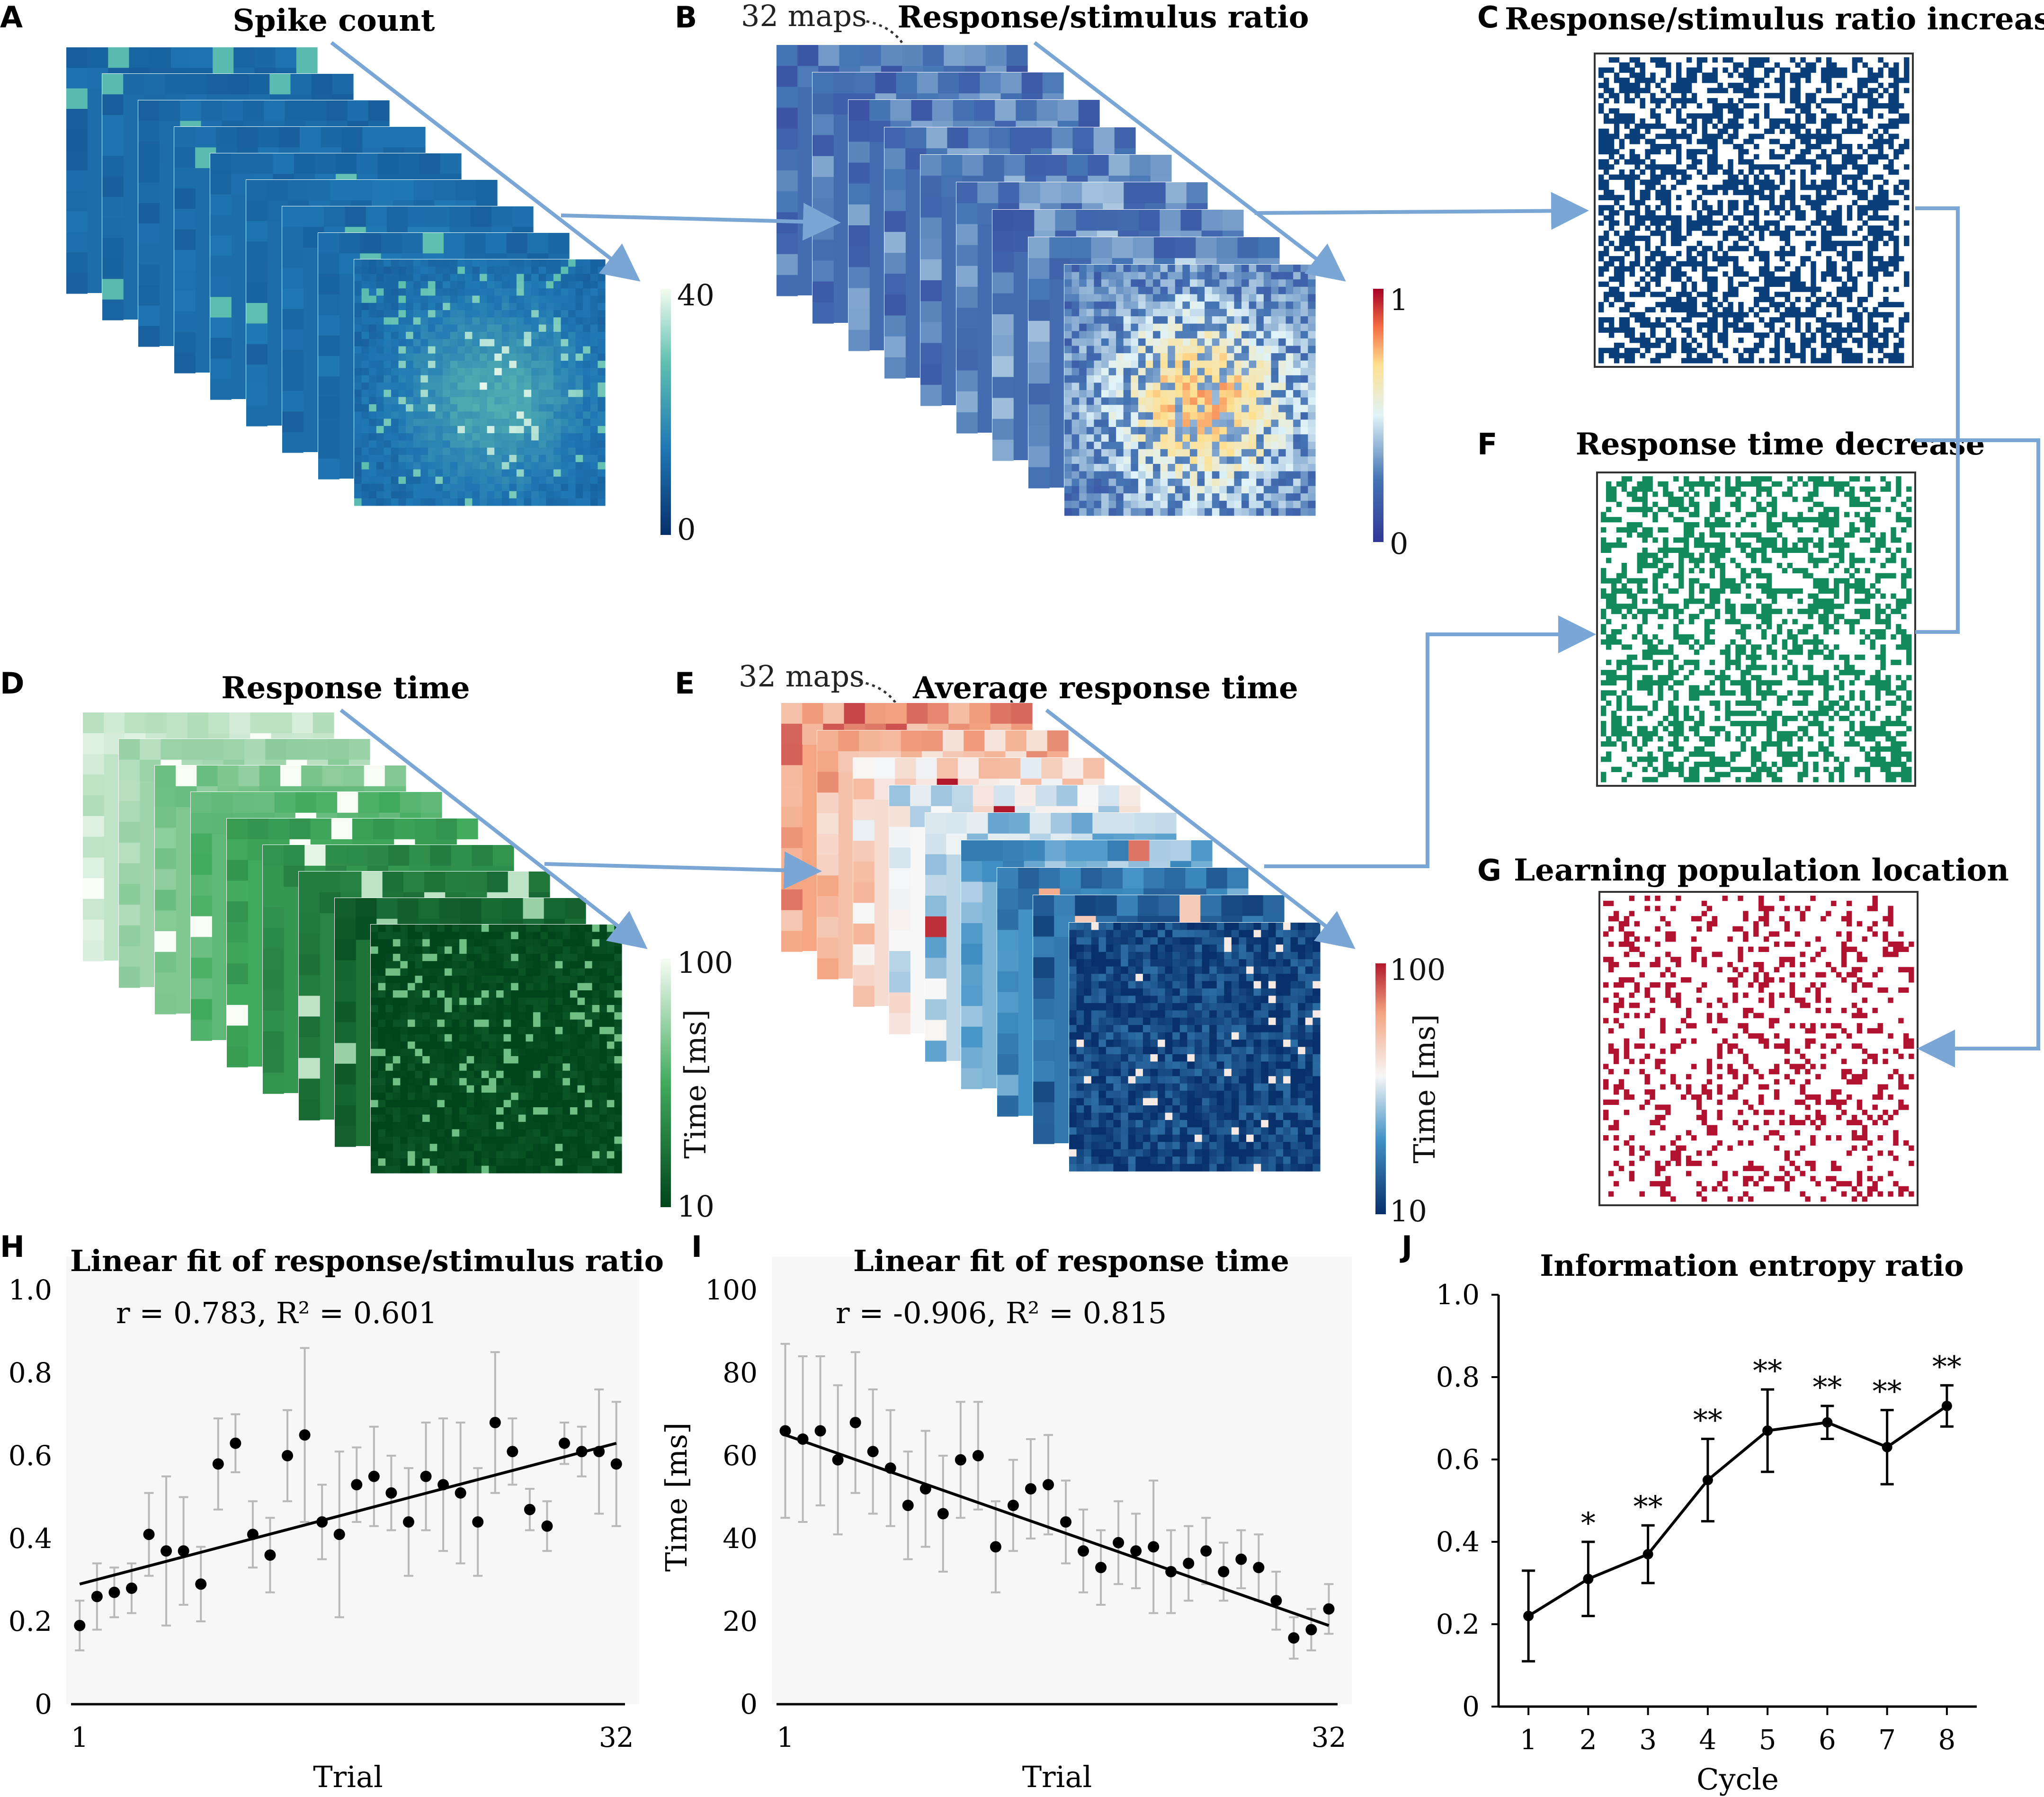 The image size is (2044, 1797). What do you see at coordinates (1071, 1261) in the screenshot?
I see `chart-title: Linear fit of response time` at bounding box center [1071, 1261].